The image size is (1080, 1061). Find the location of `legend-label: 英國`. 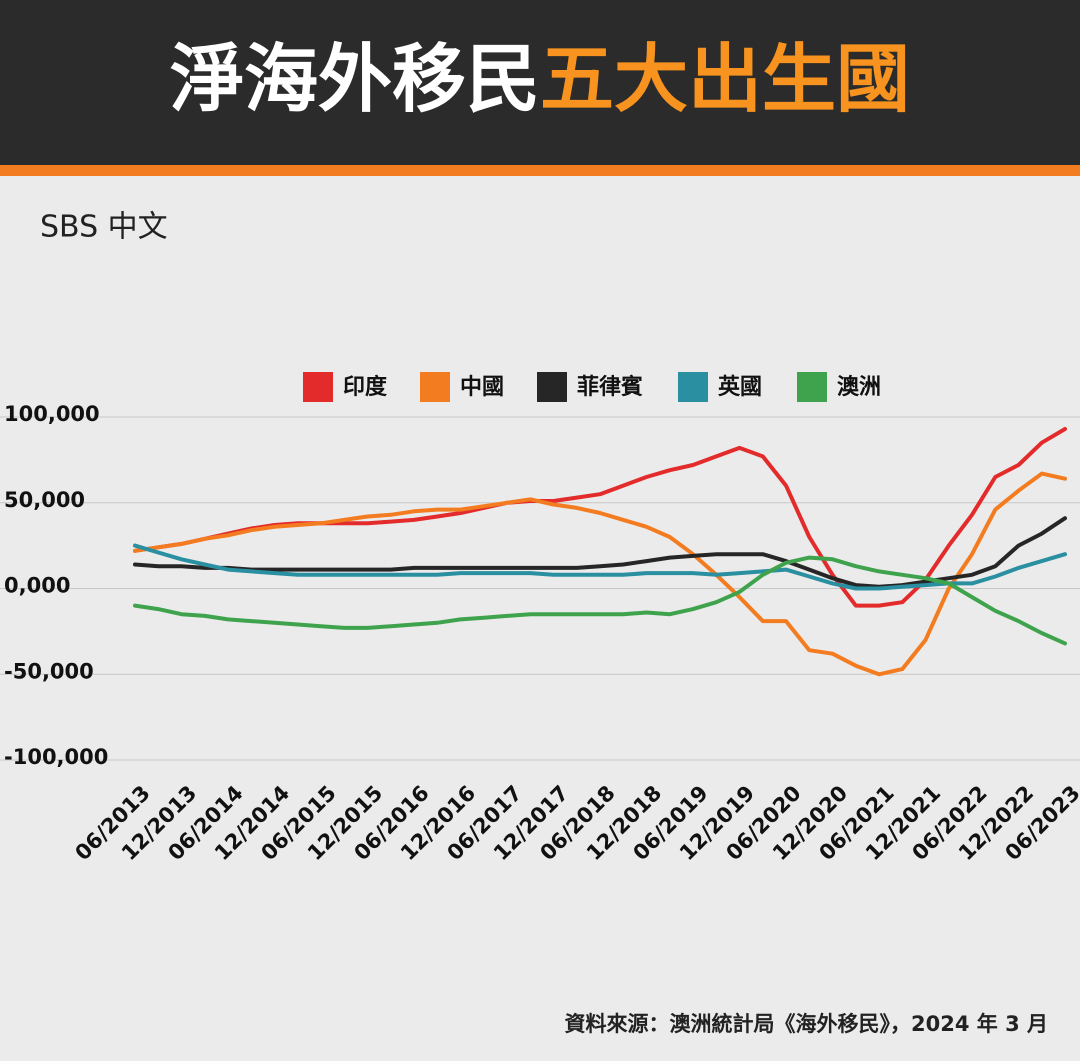

legend-label: 英國 is located at coordinates (740, 387).